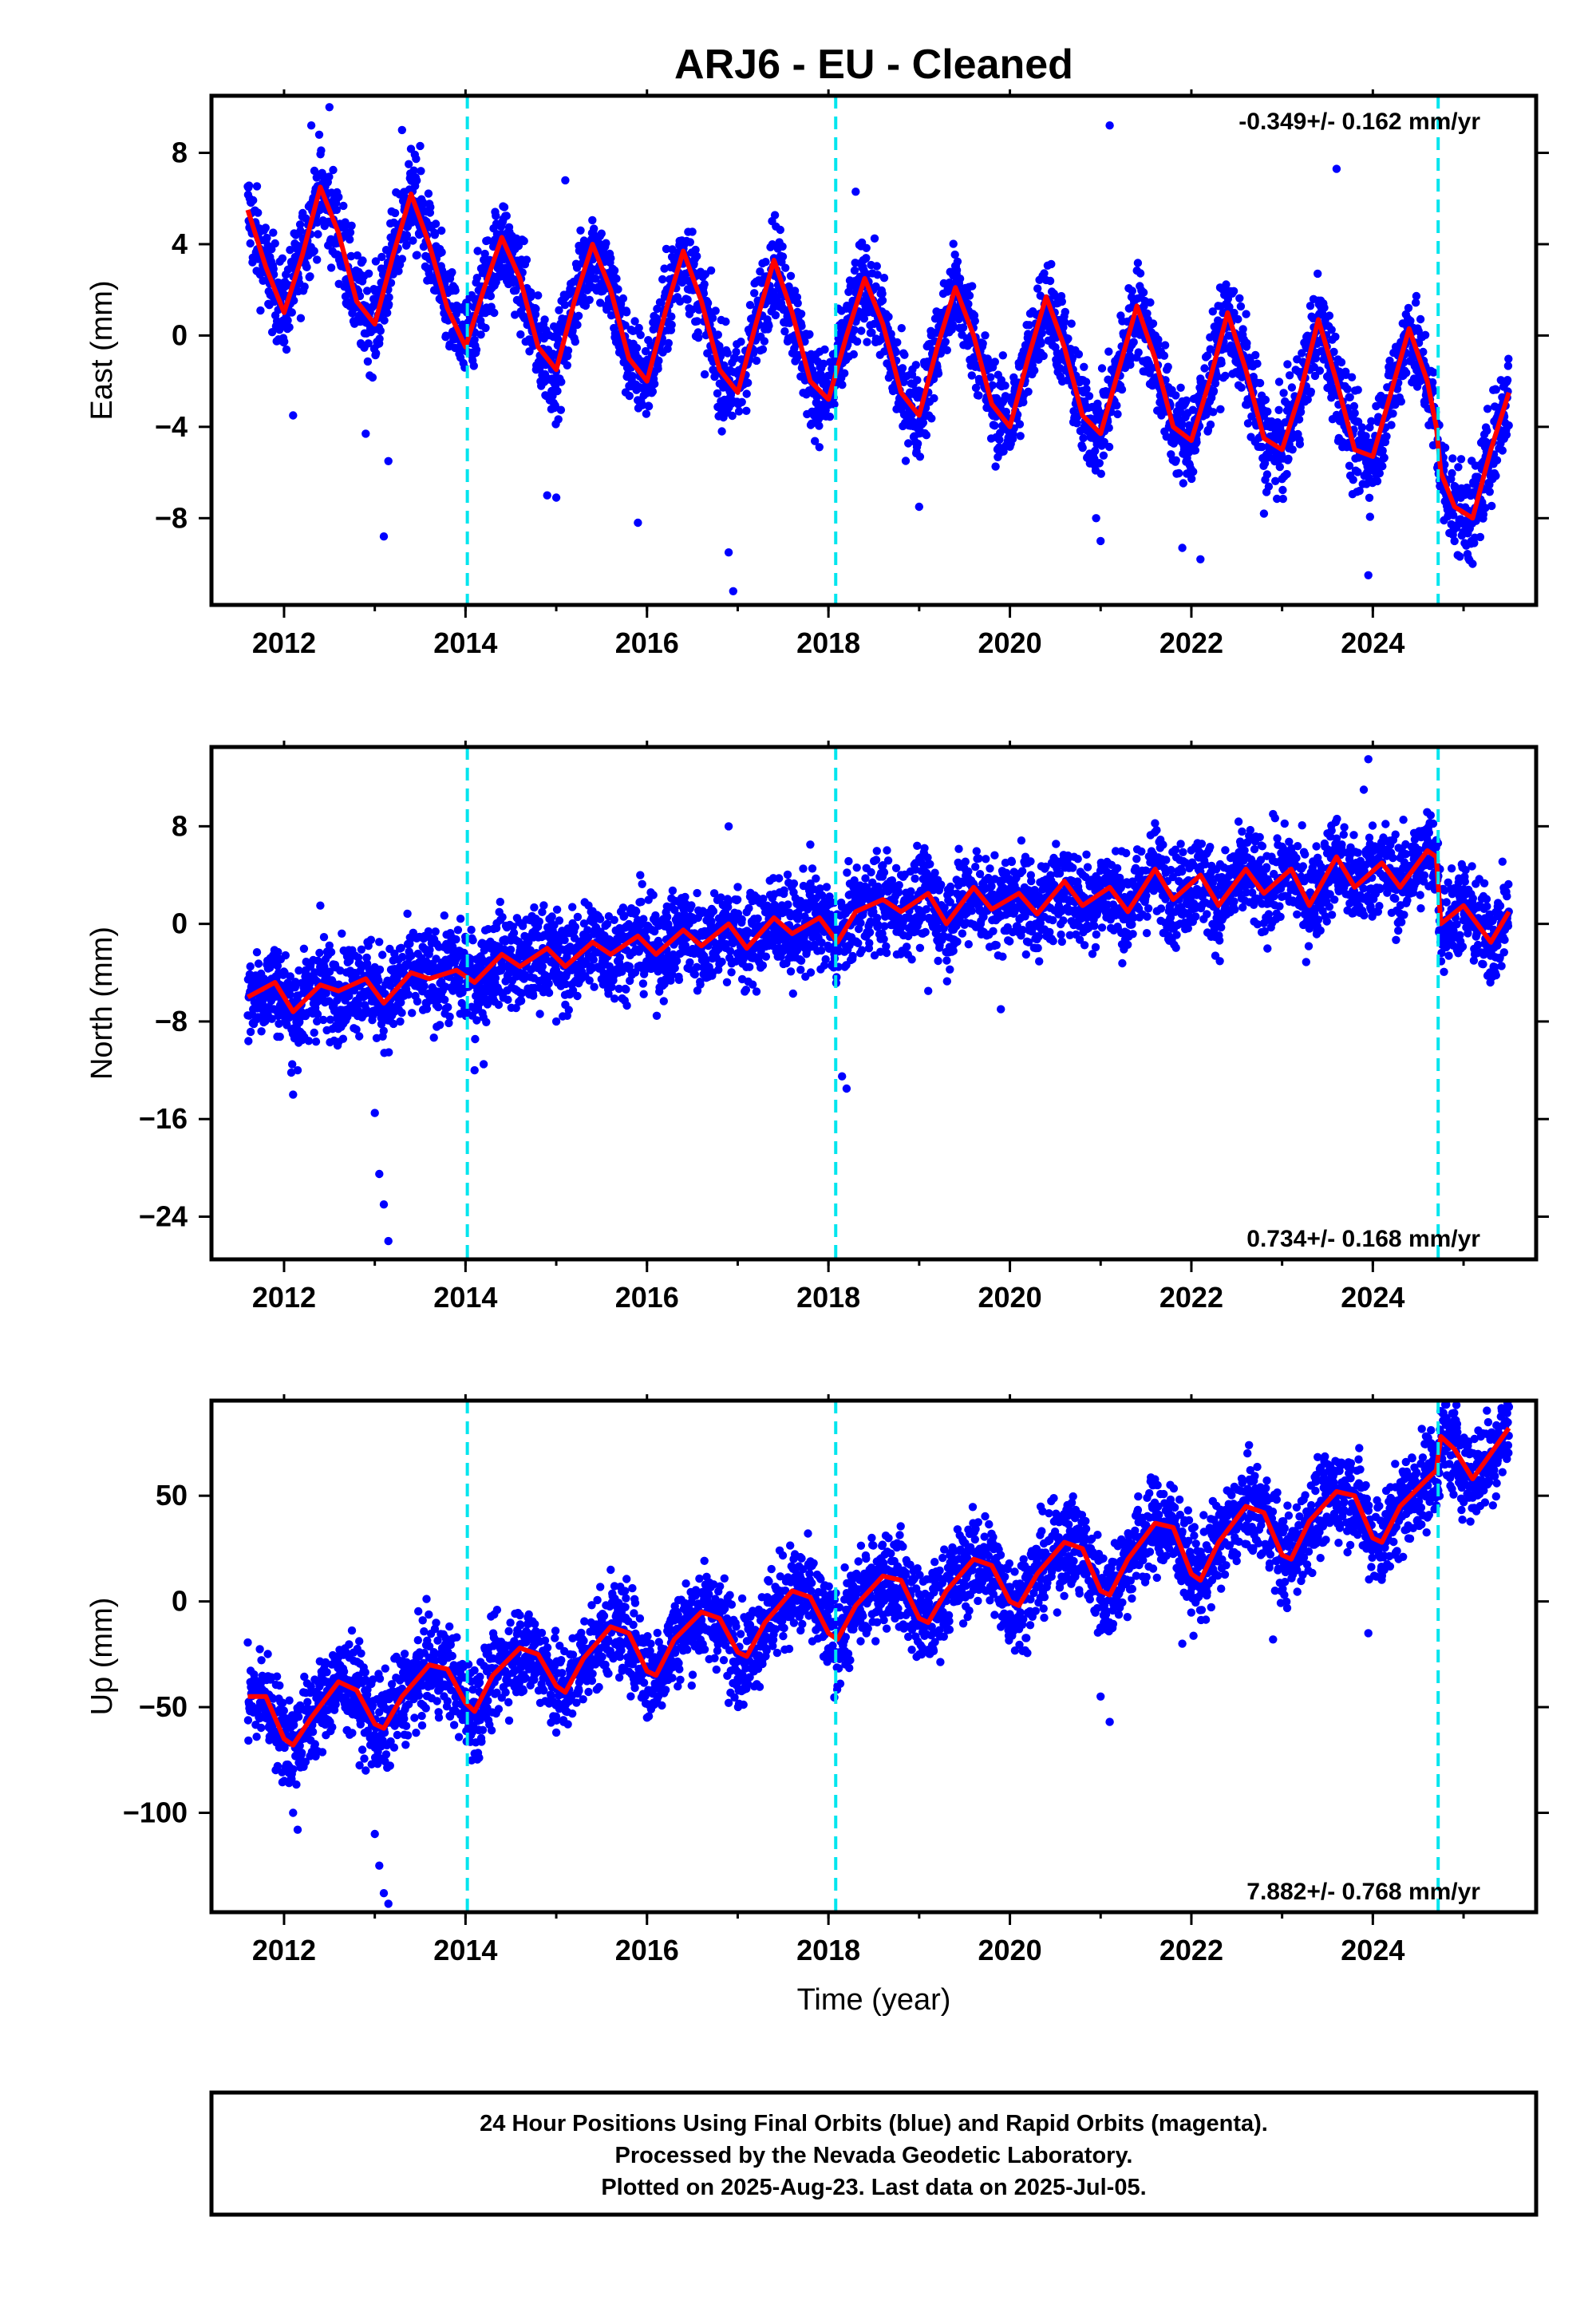 Image resolution: width=1596 pixels, height=2316 pixels. Describe the element at coordinates (1191, 642) in the screenshot. I see `x-tick-label: 2022` at that location.